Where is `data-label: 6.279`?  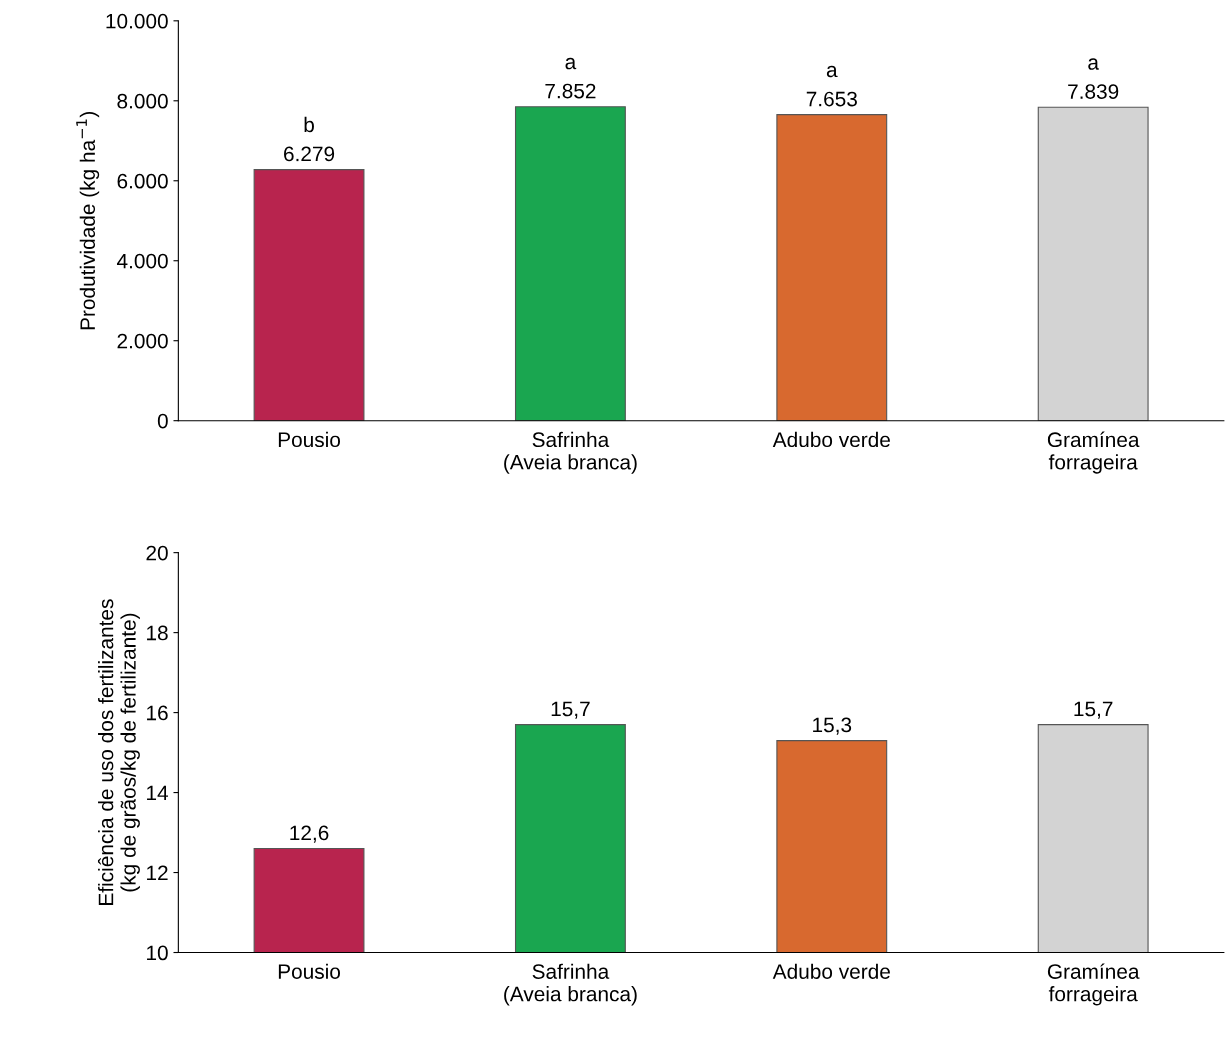 data-label: 6.279 is located at coordinates (309, 154).